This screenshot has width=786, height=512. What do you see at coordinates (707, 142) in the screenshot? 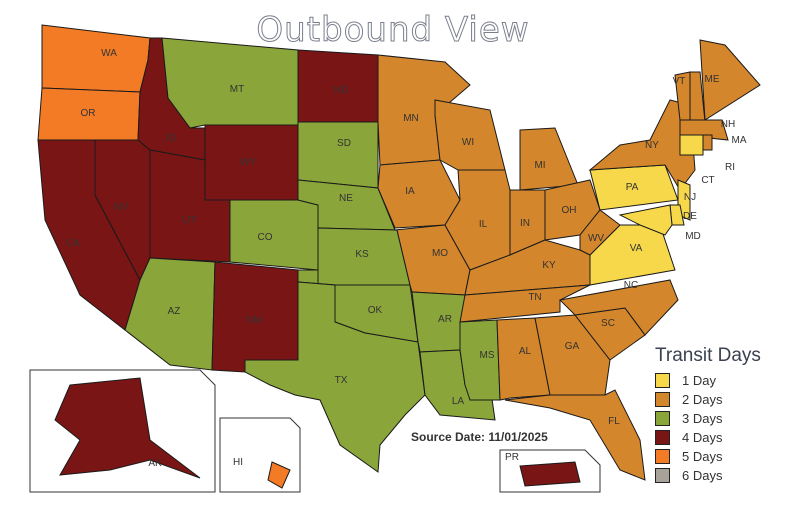
I see `state-ri` at bounding box center [707, 142].